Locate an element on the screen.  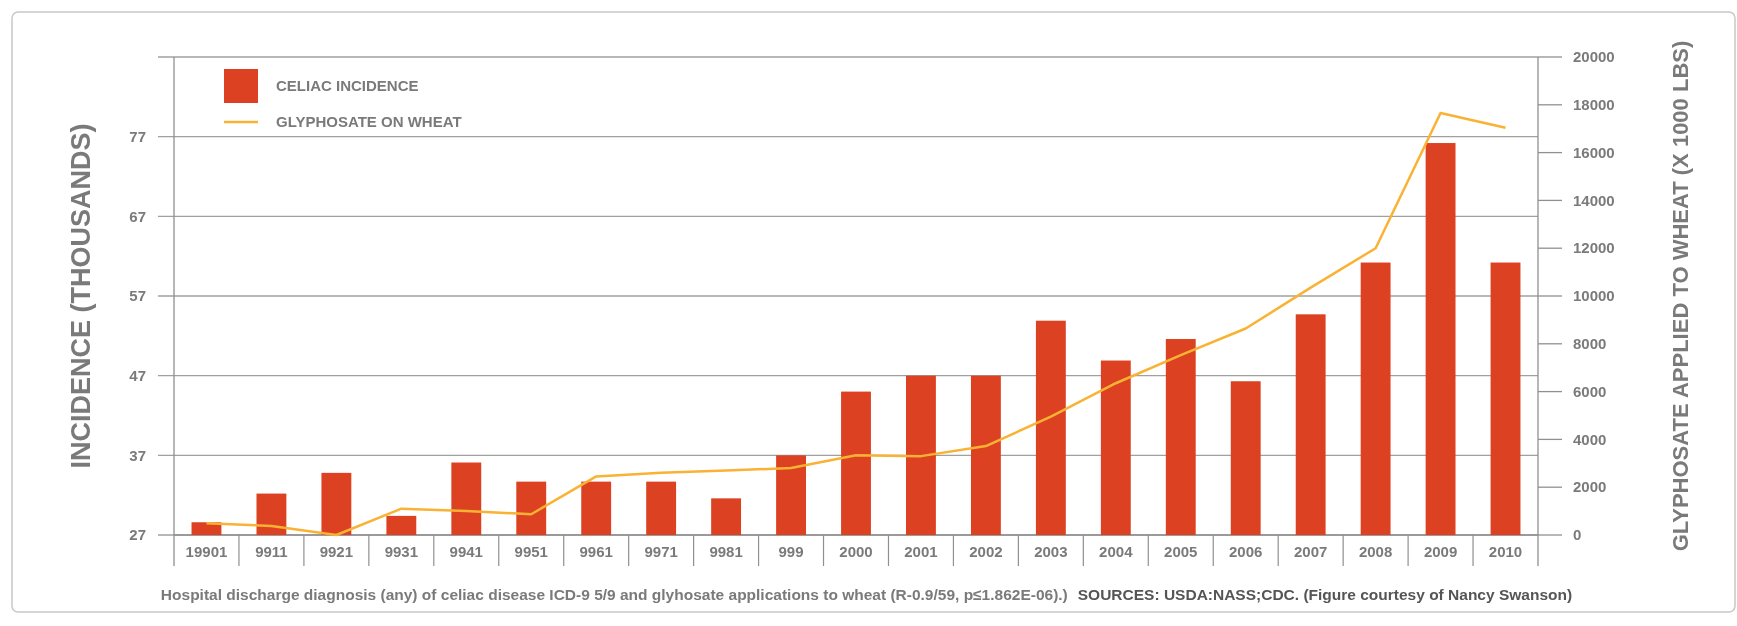
y2-tick-label: 6000 is located at coordinates (1590, 391).